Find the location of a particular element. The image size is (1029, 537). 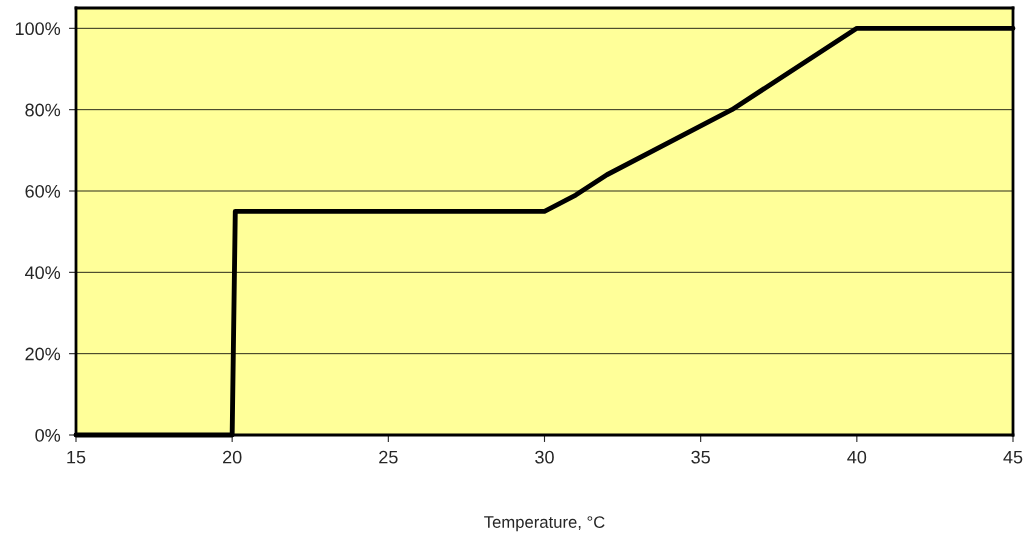

y-tick-label: 20% is located at coordinates (43, 354).